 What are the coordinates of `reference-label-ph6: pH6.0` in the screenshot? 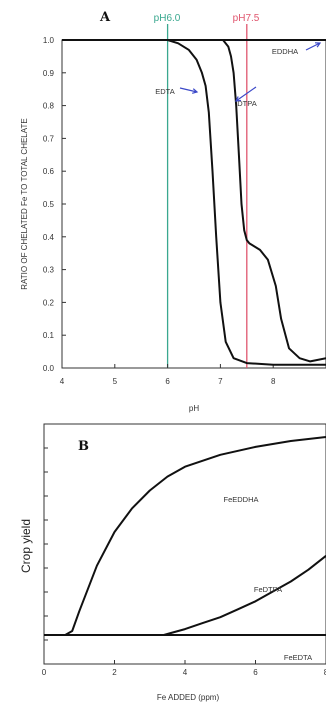 It's located at (167, 18).